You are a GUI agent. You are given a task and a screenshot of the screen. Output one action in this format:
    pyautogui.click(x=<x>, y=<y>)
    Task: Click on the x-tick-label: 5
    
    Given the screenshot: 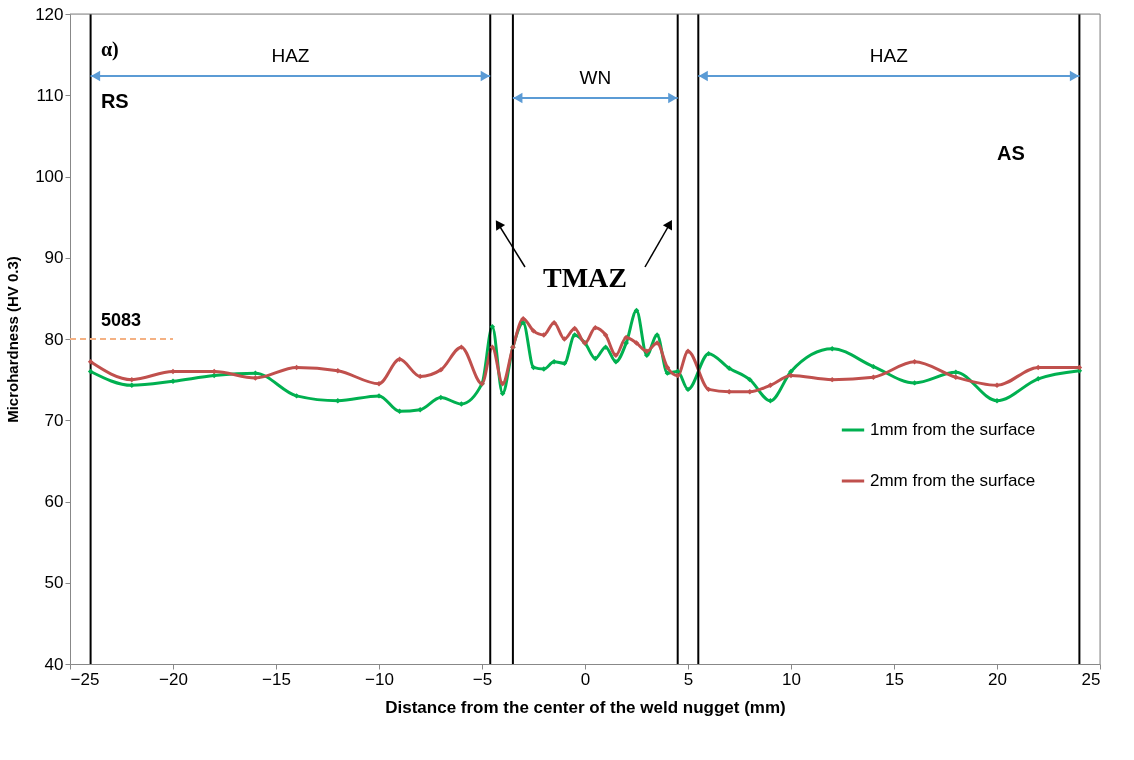 What is the action you would take?
    pyautogui.click(x=688, y=679)
    